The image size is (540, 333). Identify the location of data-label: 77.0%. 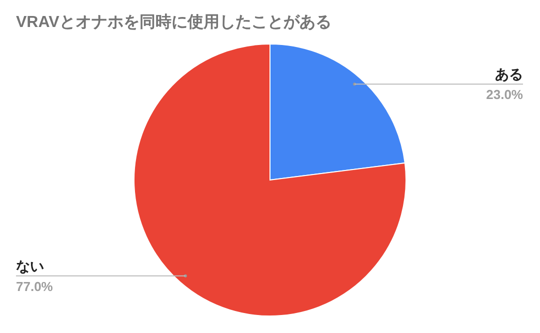
(35, 286).